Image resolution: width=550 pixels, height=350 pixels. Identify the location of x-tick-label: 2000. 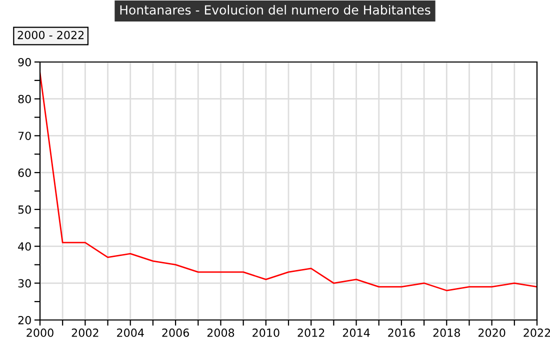
(40, 332).